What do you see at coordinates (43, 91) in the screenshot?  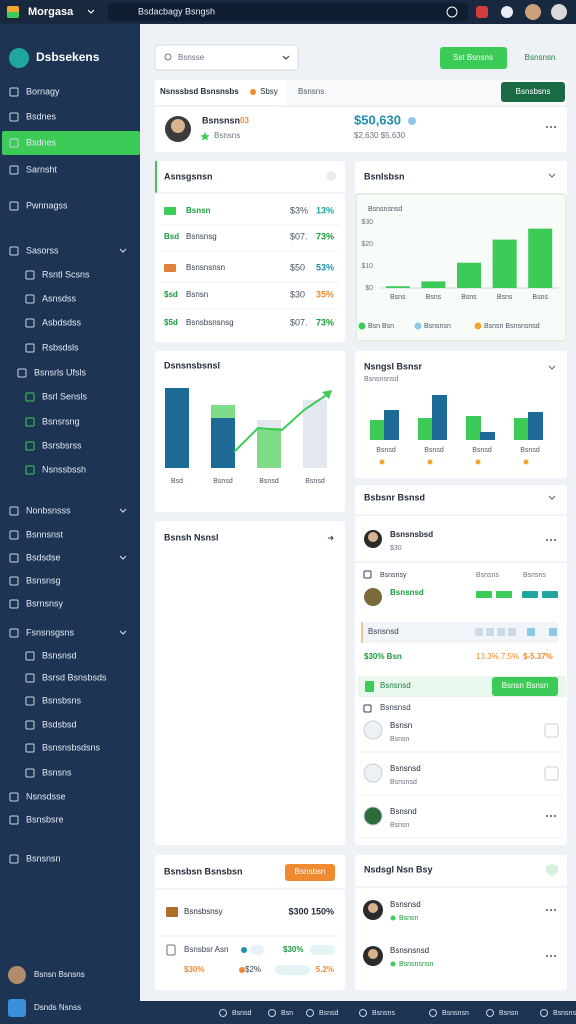 I see `nav-item: Bornagy` at bounding box center [43, 91].